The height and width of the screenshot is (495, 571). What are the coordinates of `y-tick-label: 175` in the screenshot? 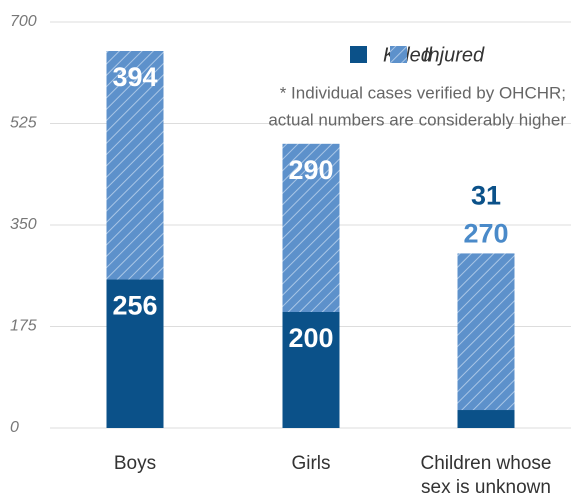 It's located at (23, 326).